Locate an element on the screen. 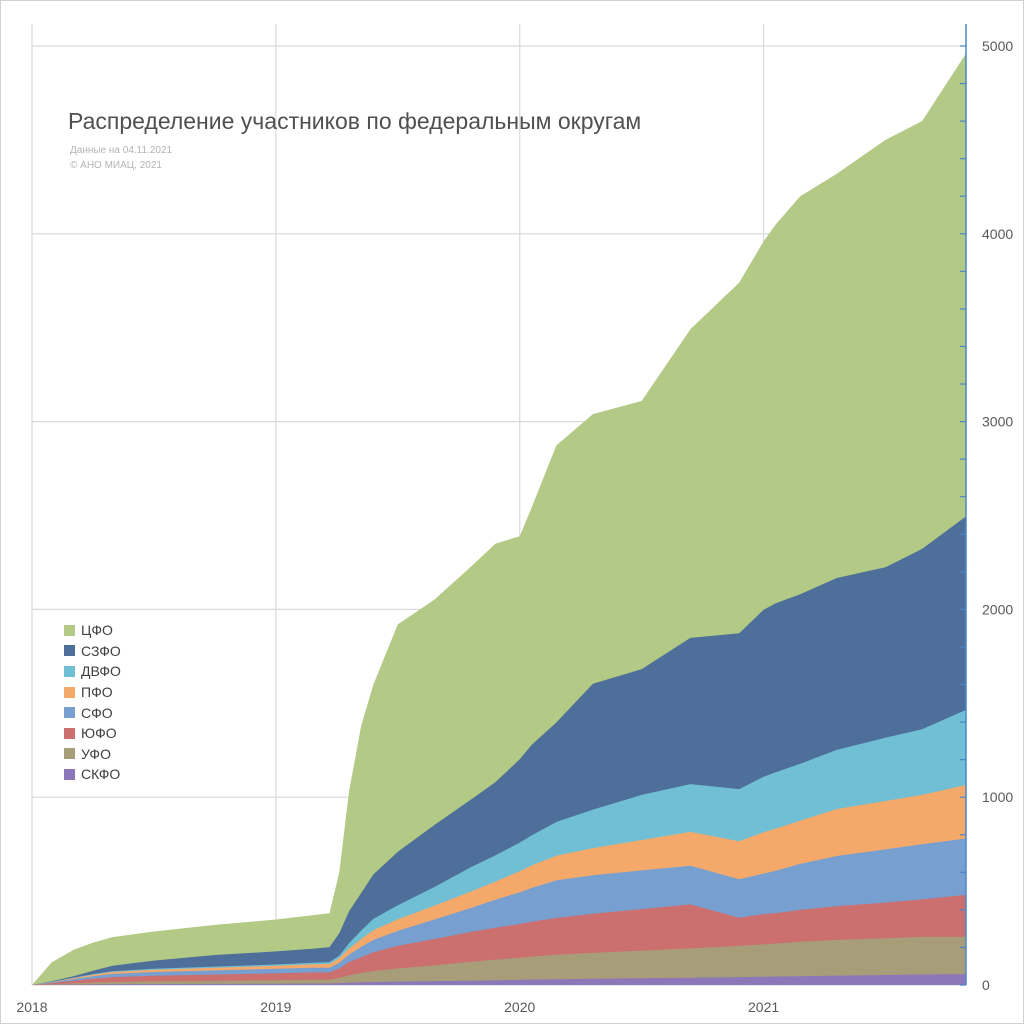 The image size is (1024, 1024). x-tick-label: 2020 is located at coordinates (519, 1007).